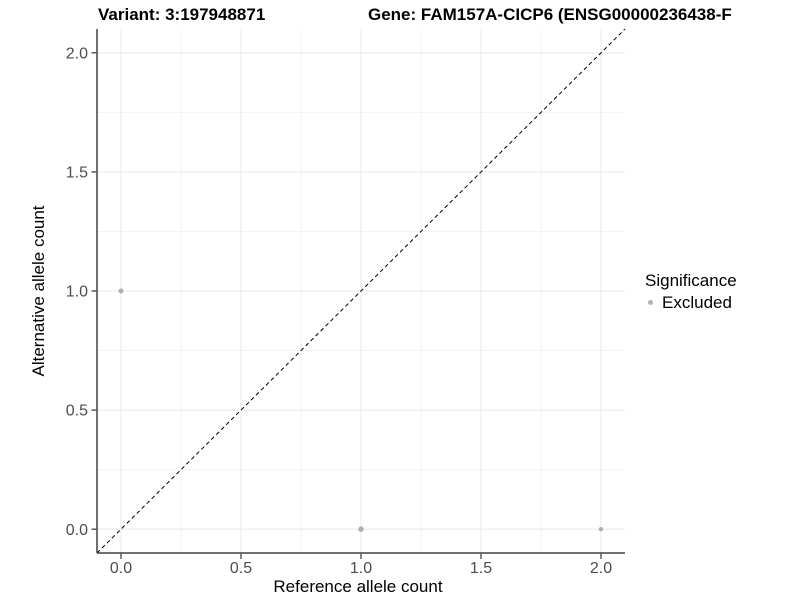 This screenshot has width=800, height=600. What do you see at coordinates (38, 290) in the screenshot?
I see `y-axis-label: Alternative allele count` at bounding box center [38, 290].